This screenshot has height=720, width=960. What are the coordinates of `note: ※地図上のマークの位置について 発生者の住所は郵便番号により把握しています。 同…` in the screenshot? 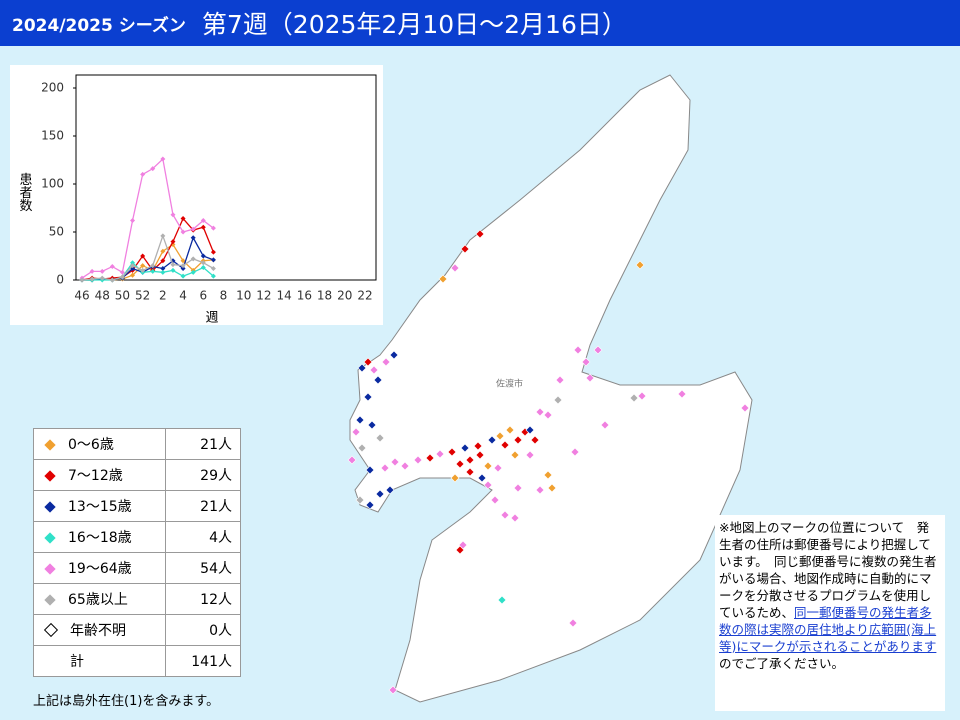 It's located at (830, 613).